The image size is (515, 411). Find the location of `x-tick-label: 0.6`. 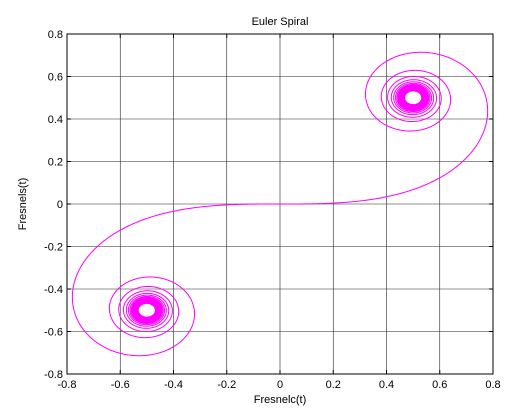

x-tick-label: 0.6 is located at coordinates (439, 385).